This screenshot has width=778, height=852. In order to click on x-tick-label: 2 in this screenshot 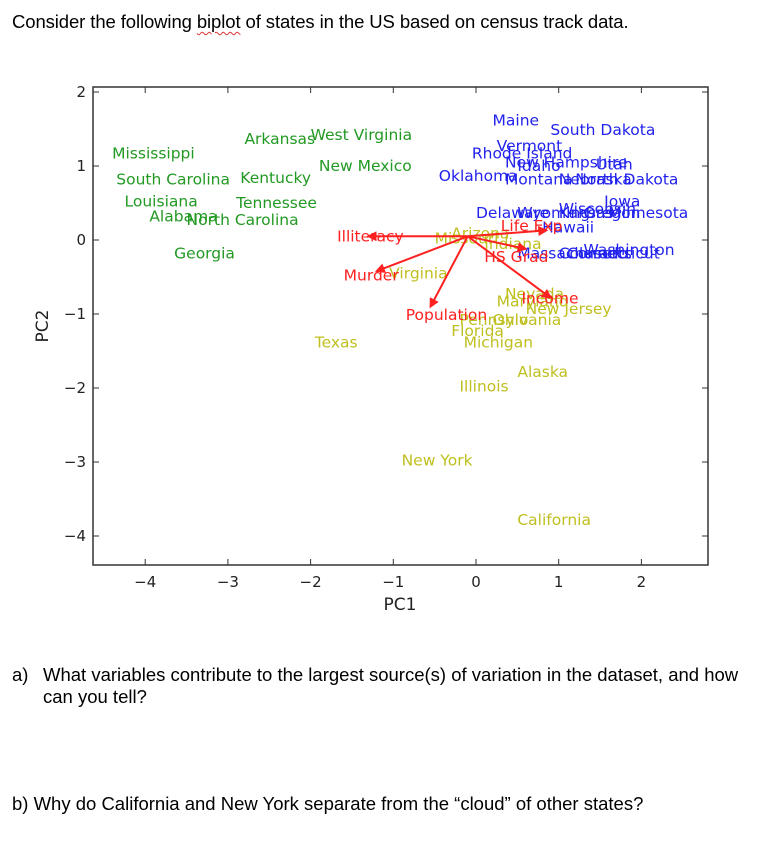, I will do `click(642, 582)`.